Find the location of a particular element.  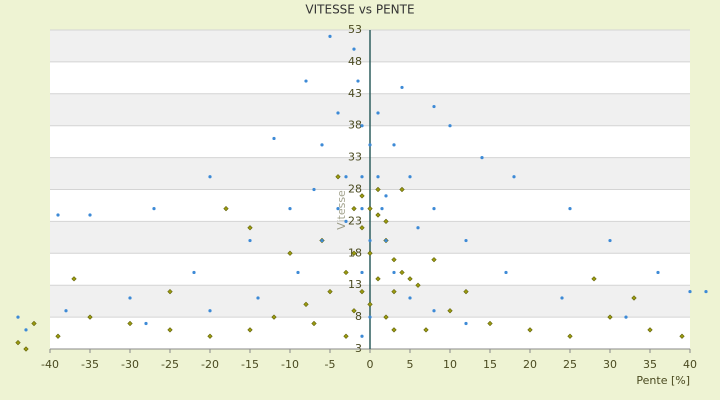

y-tick-label: 13 is located at coordinates (355, 284).